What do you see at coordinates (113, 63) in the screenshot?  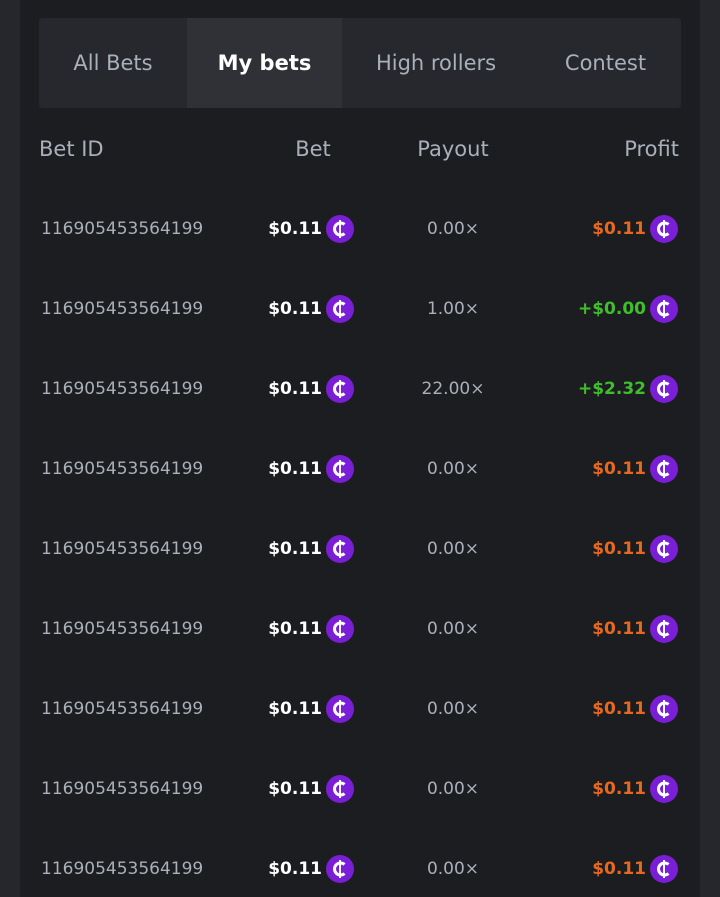 I see `tab: All Bets` at bounding box center [113, 63].